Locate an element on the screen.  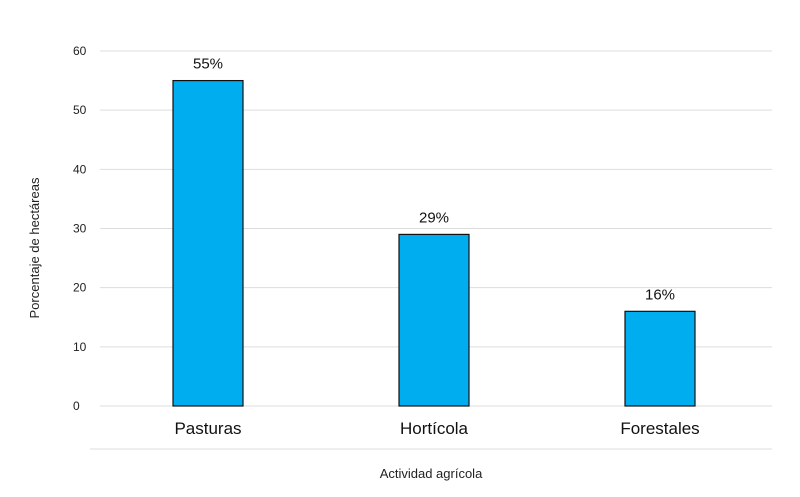
y-tick-label-30: 30 is located at coordinates (80, 229).